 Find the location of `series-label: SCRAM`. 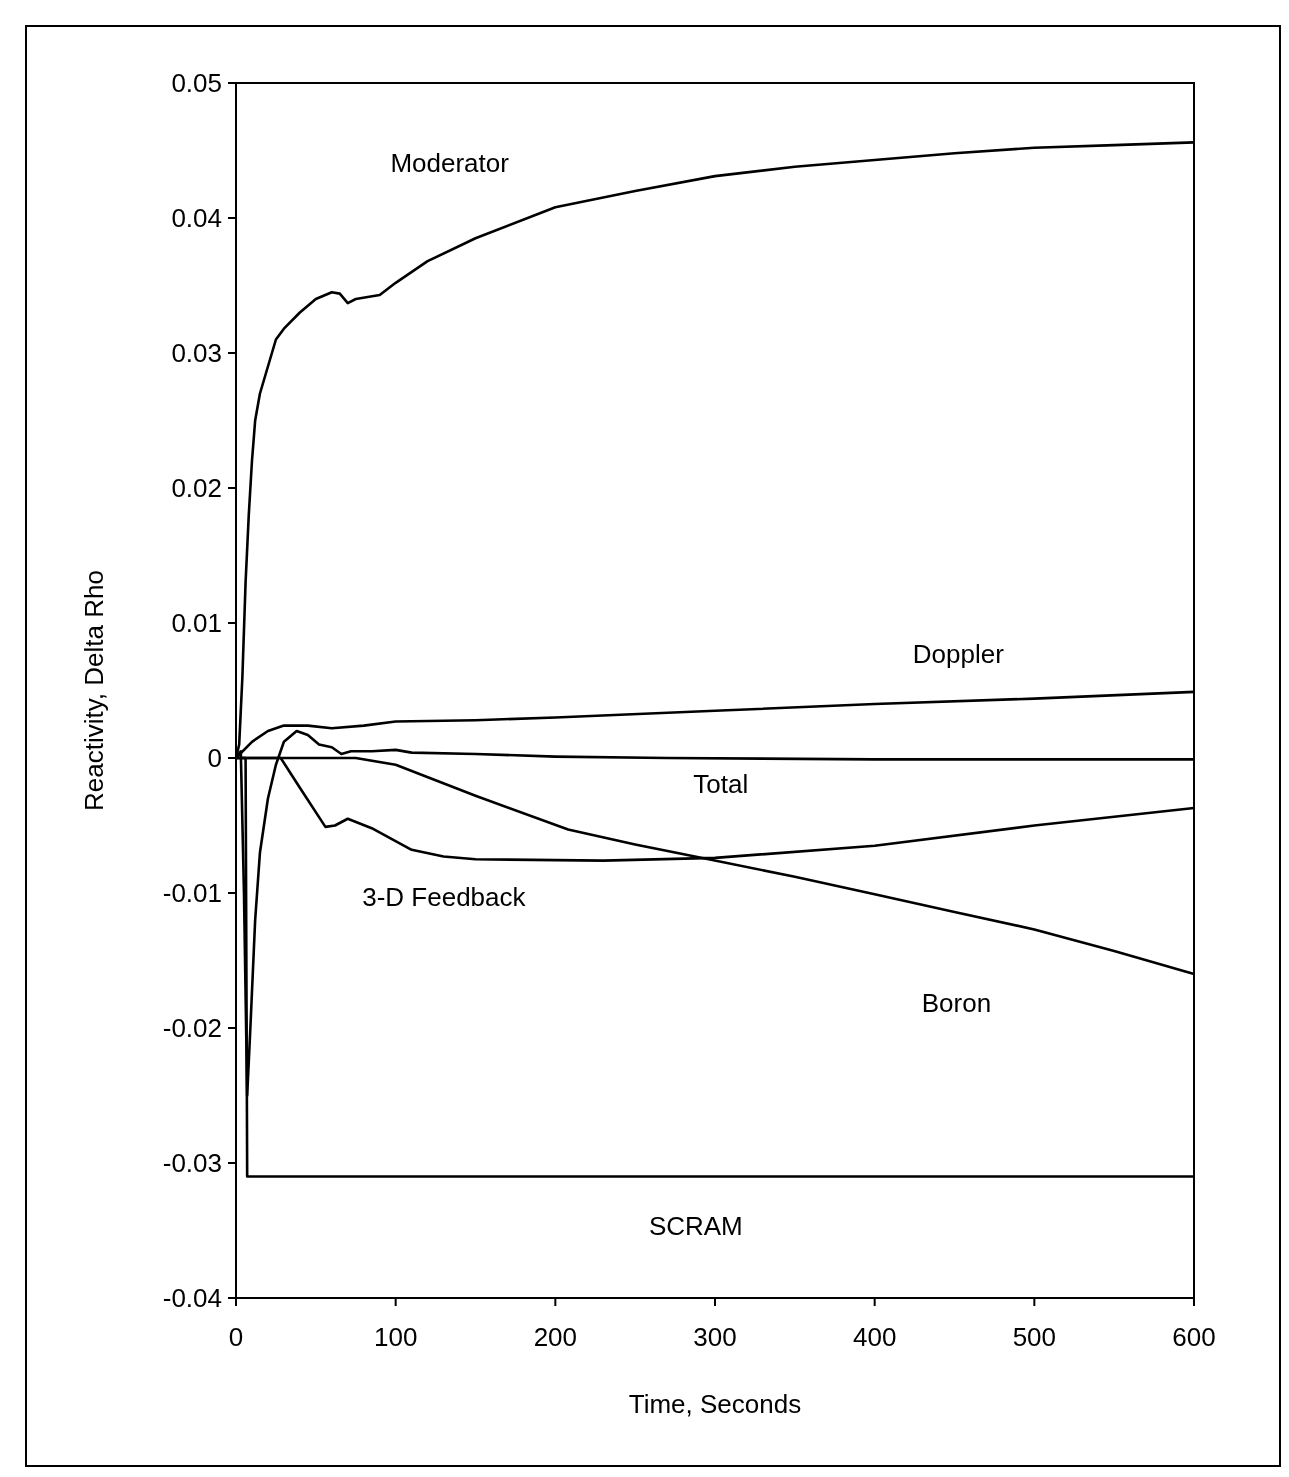

series-label: SCRAM is located at coordinates (695, 1226).